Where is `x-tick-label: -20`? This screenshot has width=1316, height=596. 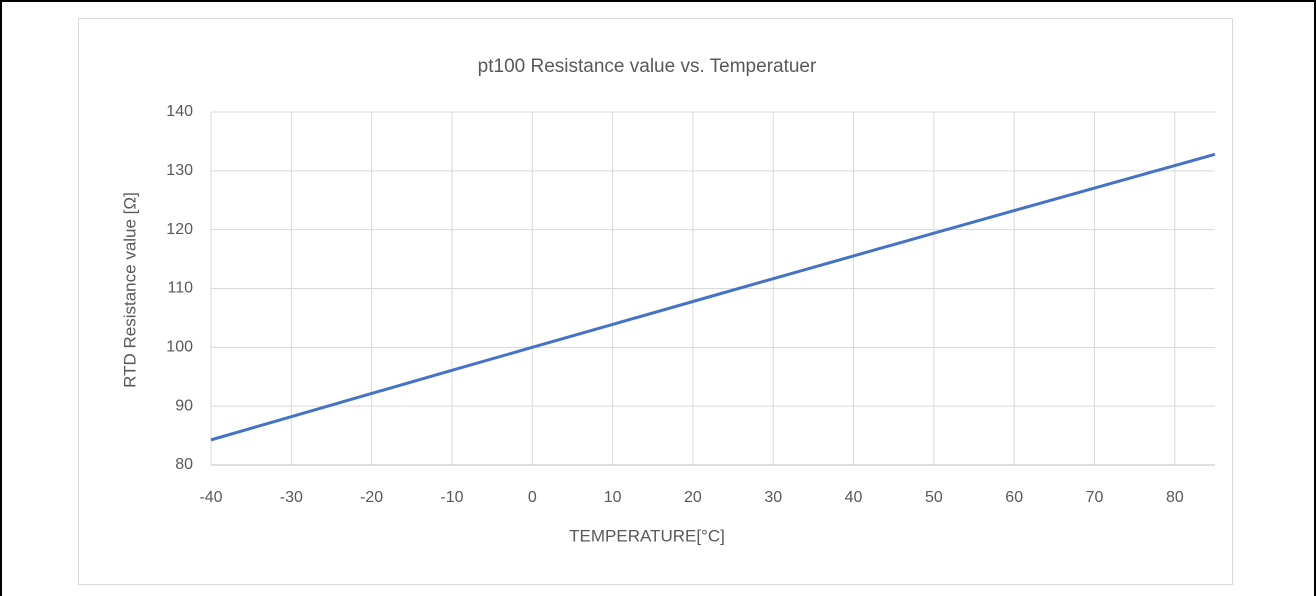
x-tick-label: -20 is located at coordinates (371, 497).